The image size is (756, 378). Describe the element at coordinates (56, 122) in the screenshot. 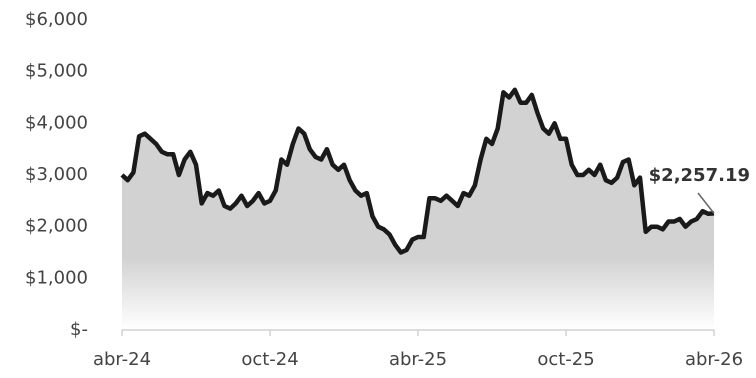

I see `y-tick-label: $4,000` at that location.